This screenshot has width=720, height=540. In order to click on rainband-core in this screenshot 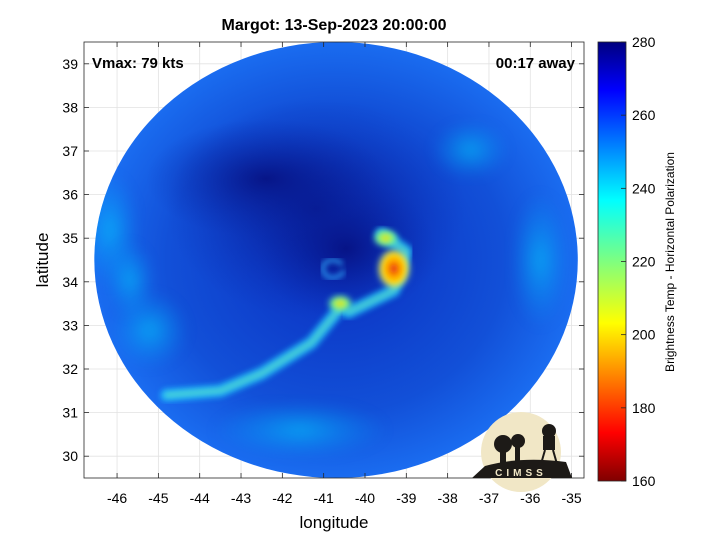, I will do `click(253, 351)`.